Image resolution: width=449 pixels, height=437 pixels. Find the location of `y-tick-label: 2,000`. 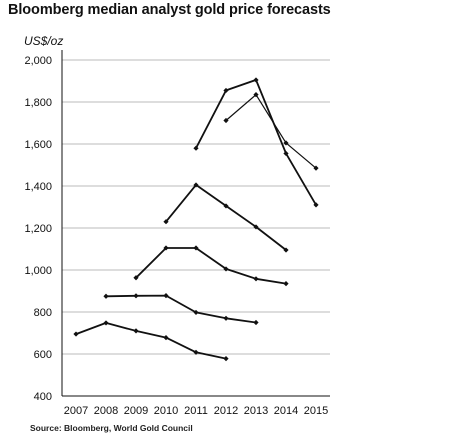

y-tick-label: 2,000 is located at coordinates (38, 61).